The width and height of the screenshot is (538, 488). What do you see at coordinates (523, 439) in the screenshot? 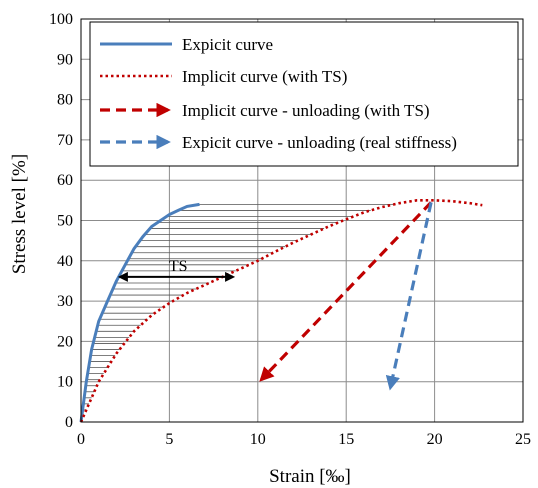
I see `x-tick-label: 25` at bounding box center [523, 439].